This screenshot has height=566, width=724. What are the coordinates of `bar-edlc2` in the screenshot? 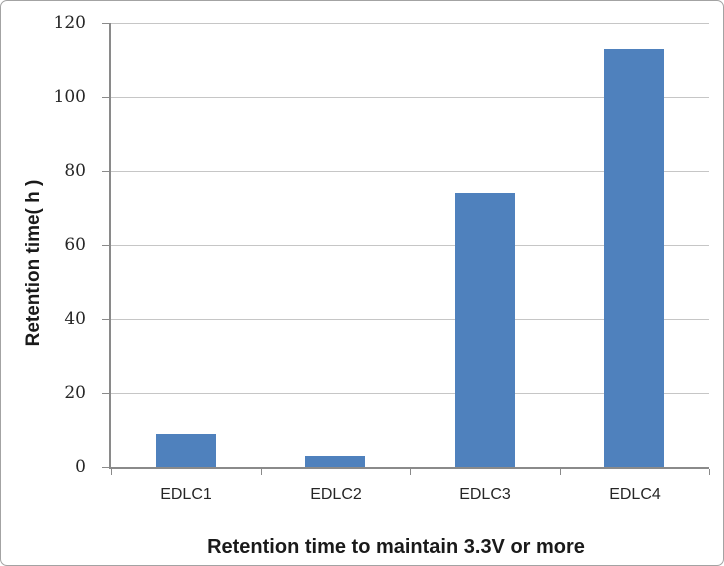 It's located at (335, 461).